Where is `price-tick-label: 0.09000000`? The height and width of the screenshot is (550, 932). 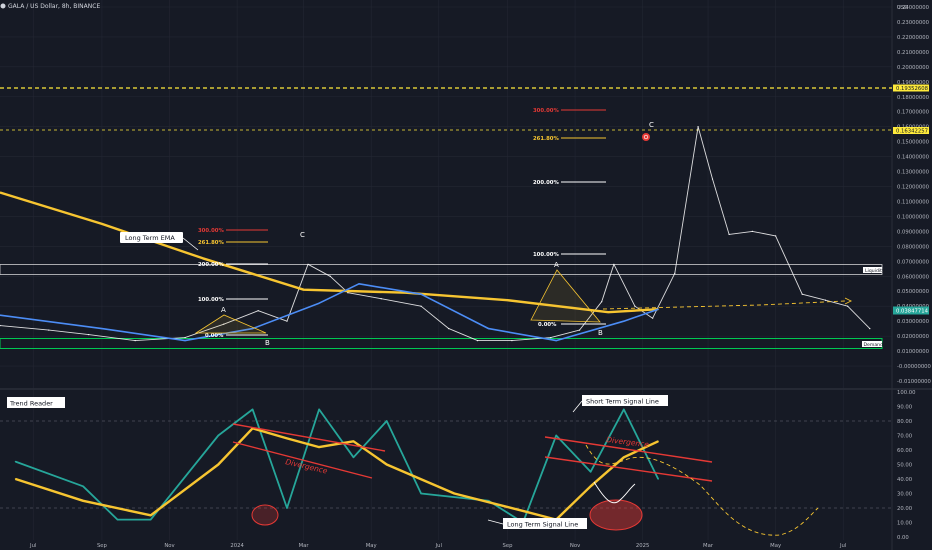
price-tick-label: 0.09000000 is located at coordinates (913, 232).